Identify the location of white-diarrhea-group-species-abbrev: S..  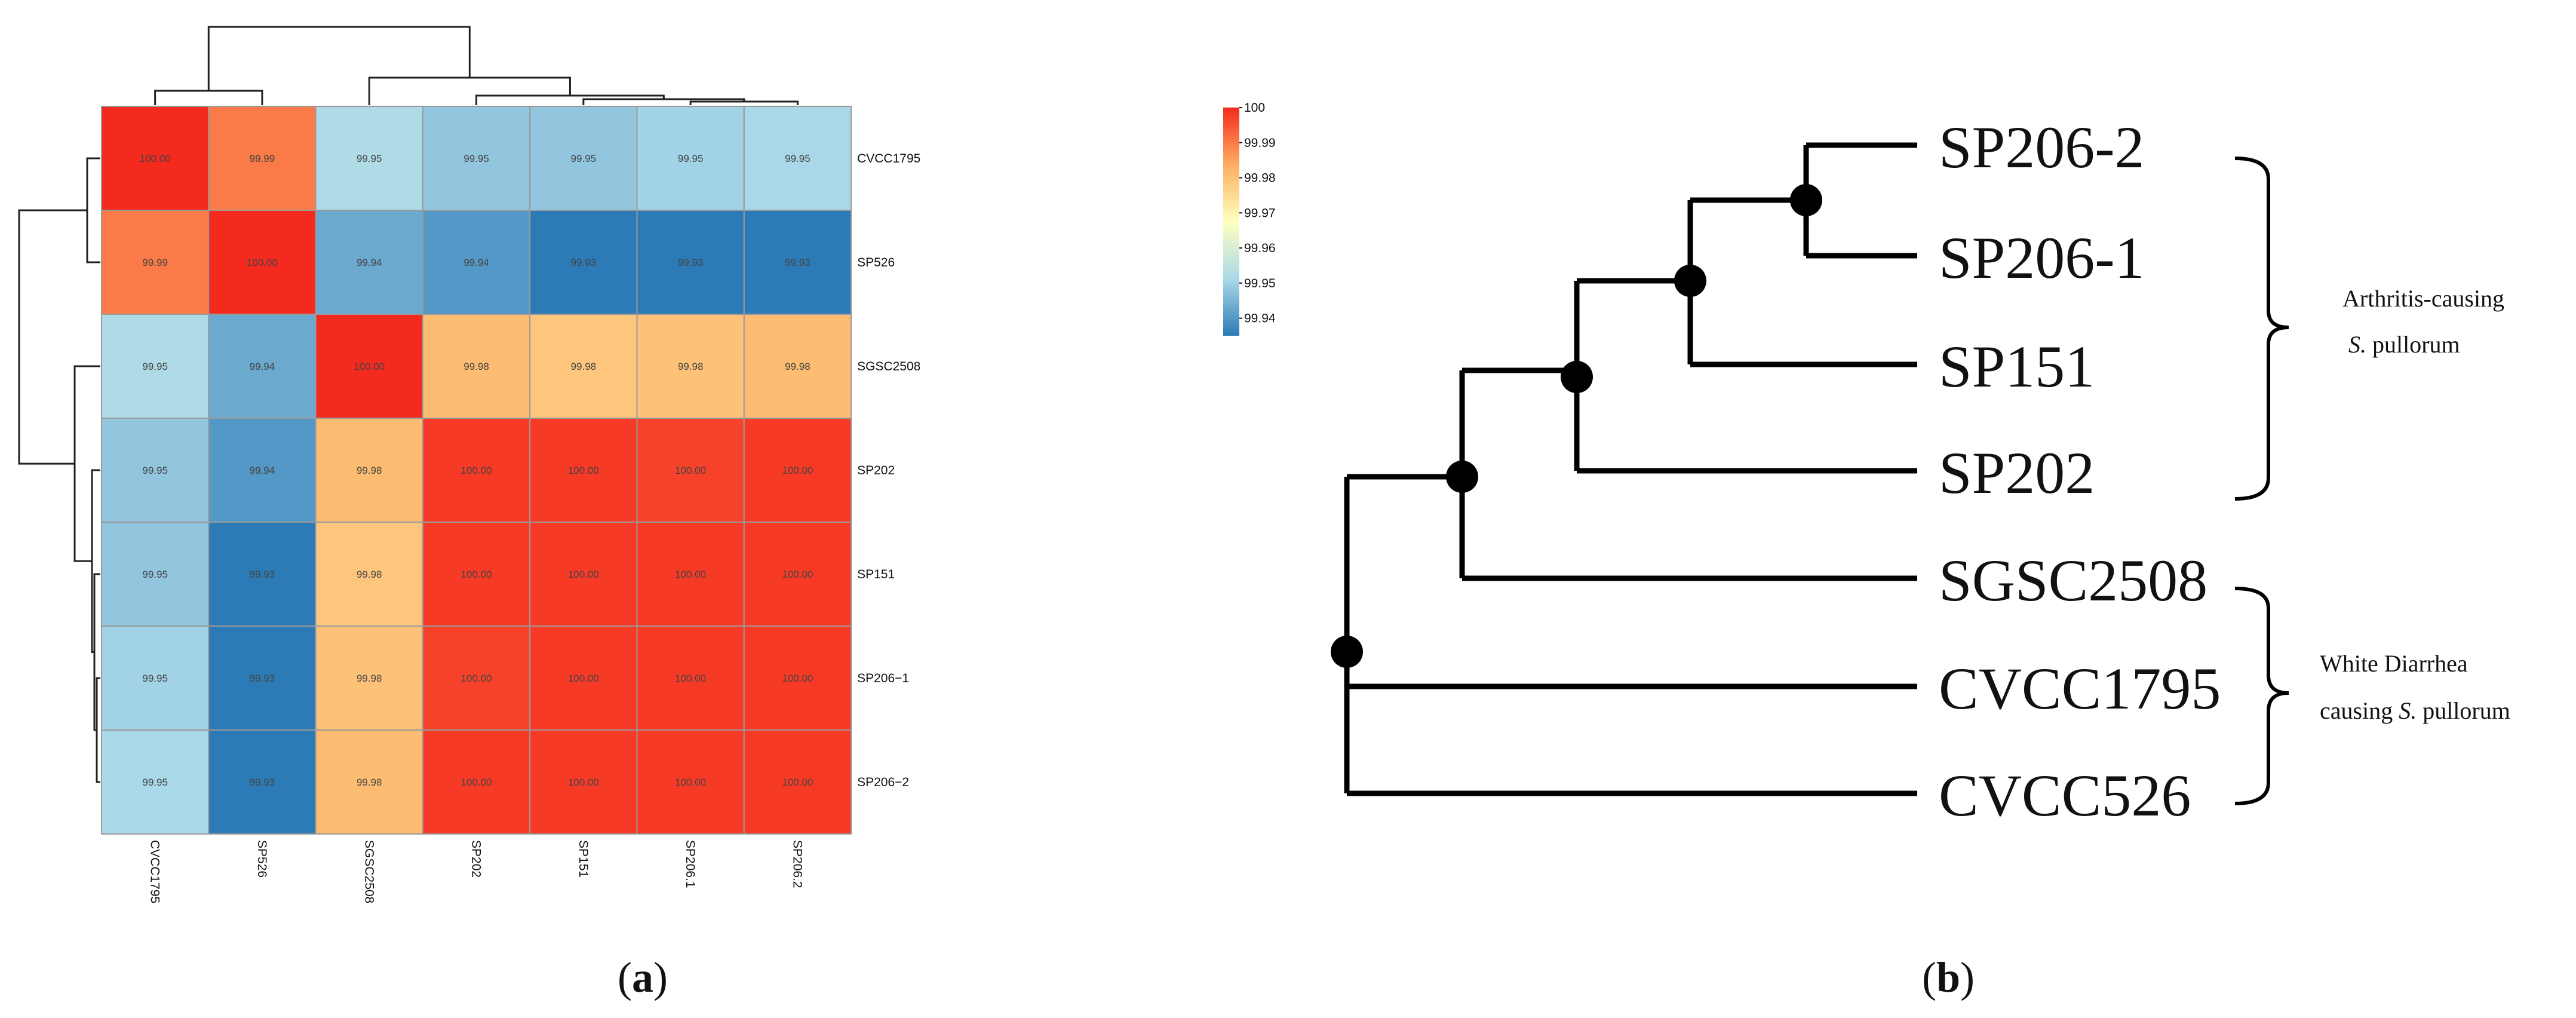
(2408, 710).